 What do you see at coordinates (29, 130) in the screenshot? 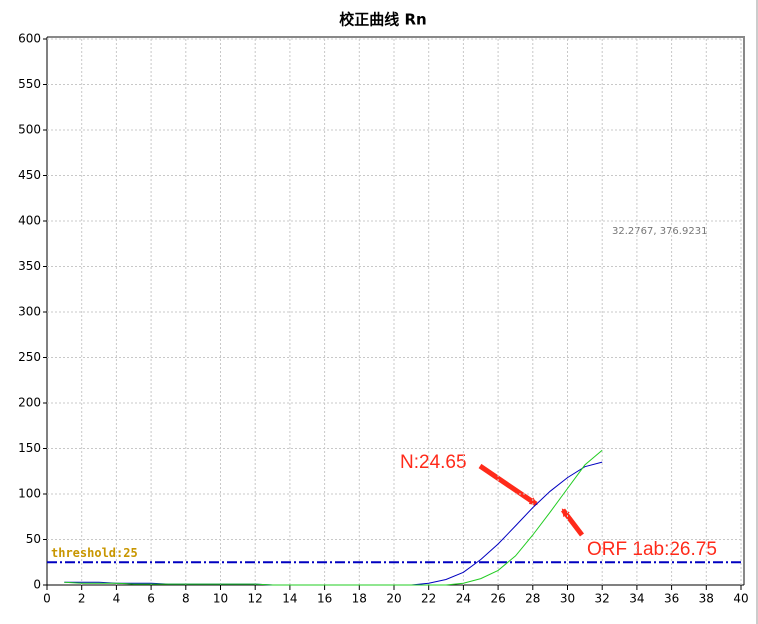
I see `y-tick-label: 500` at bounding box center [29, 130].